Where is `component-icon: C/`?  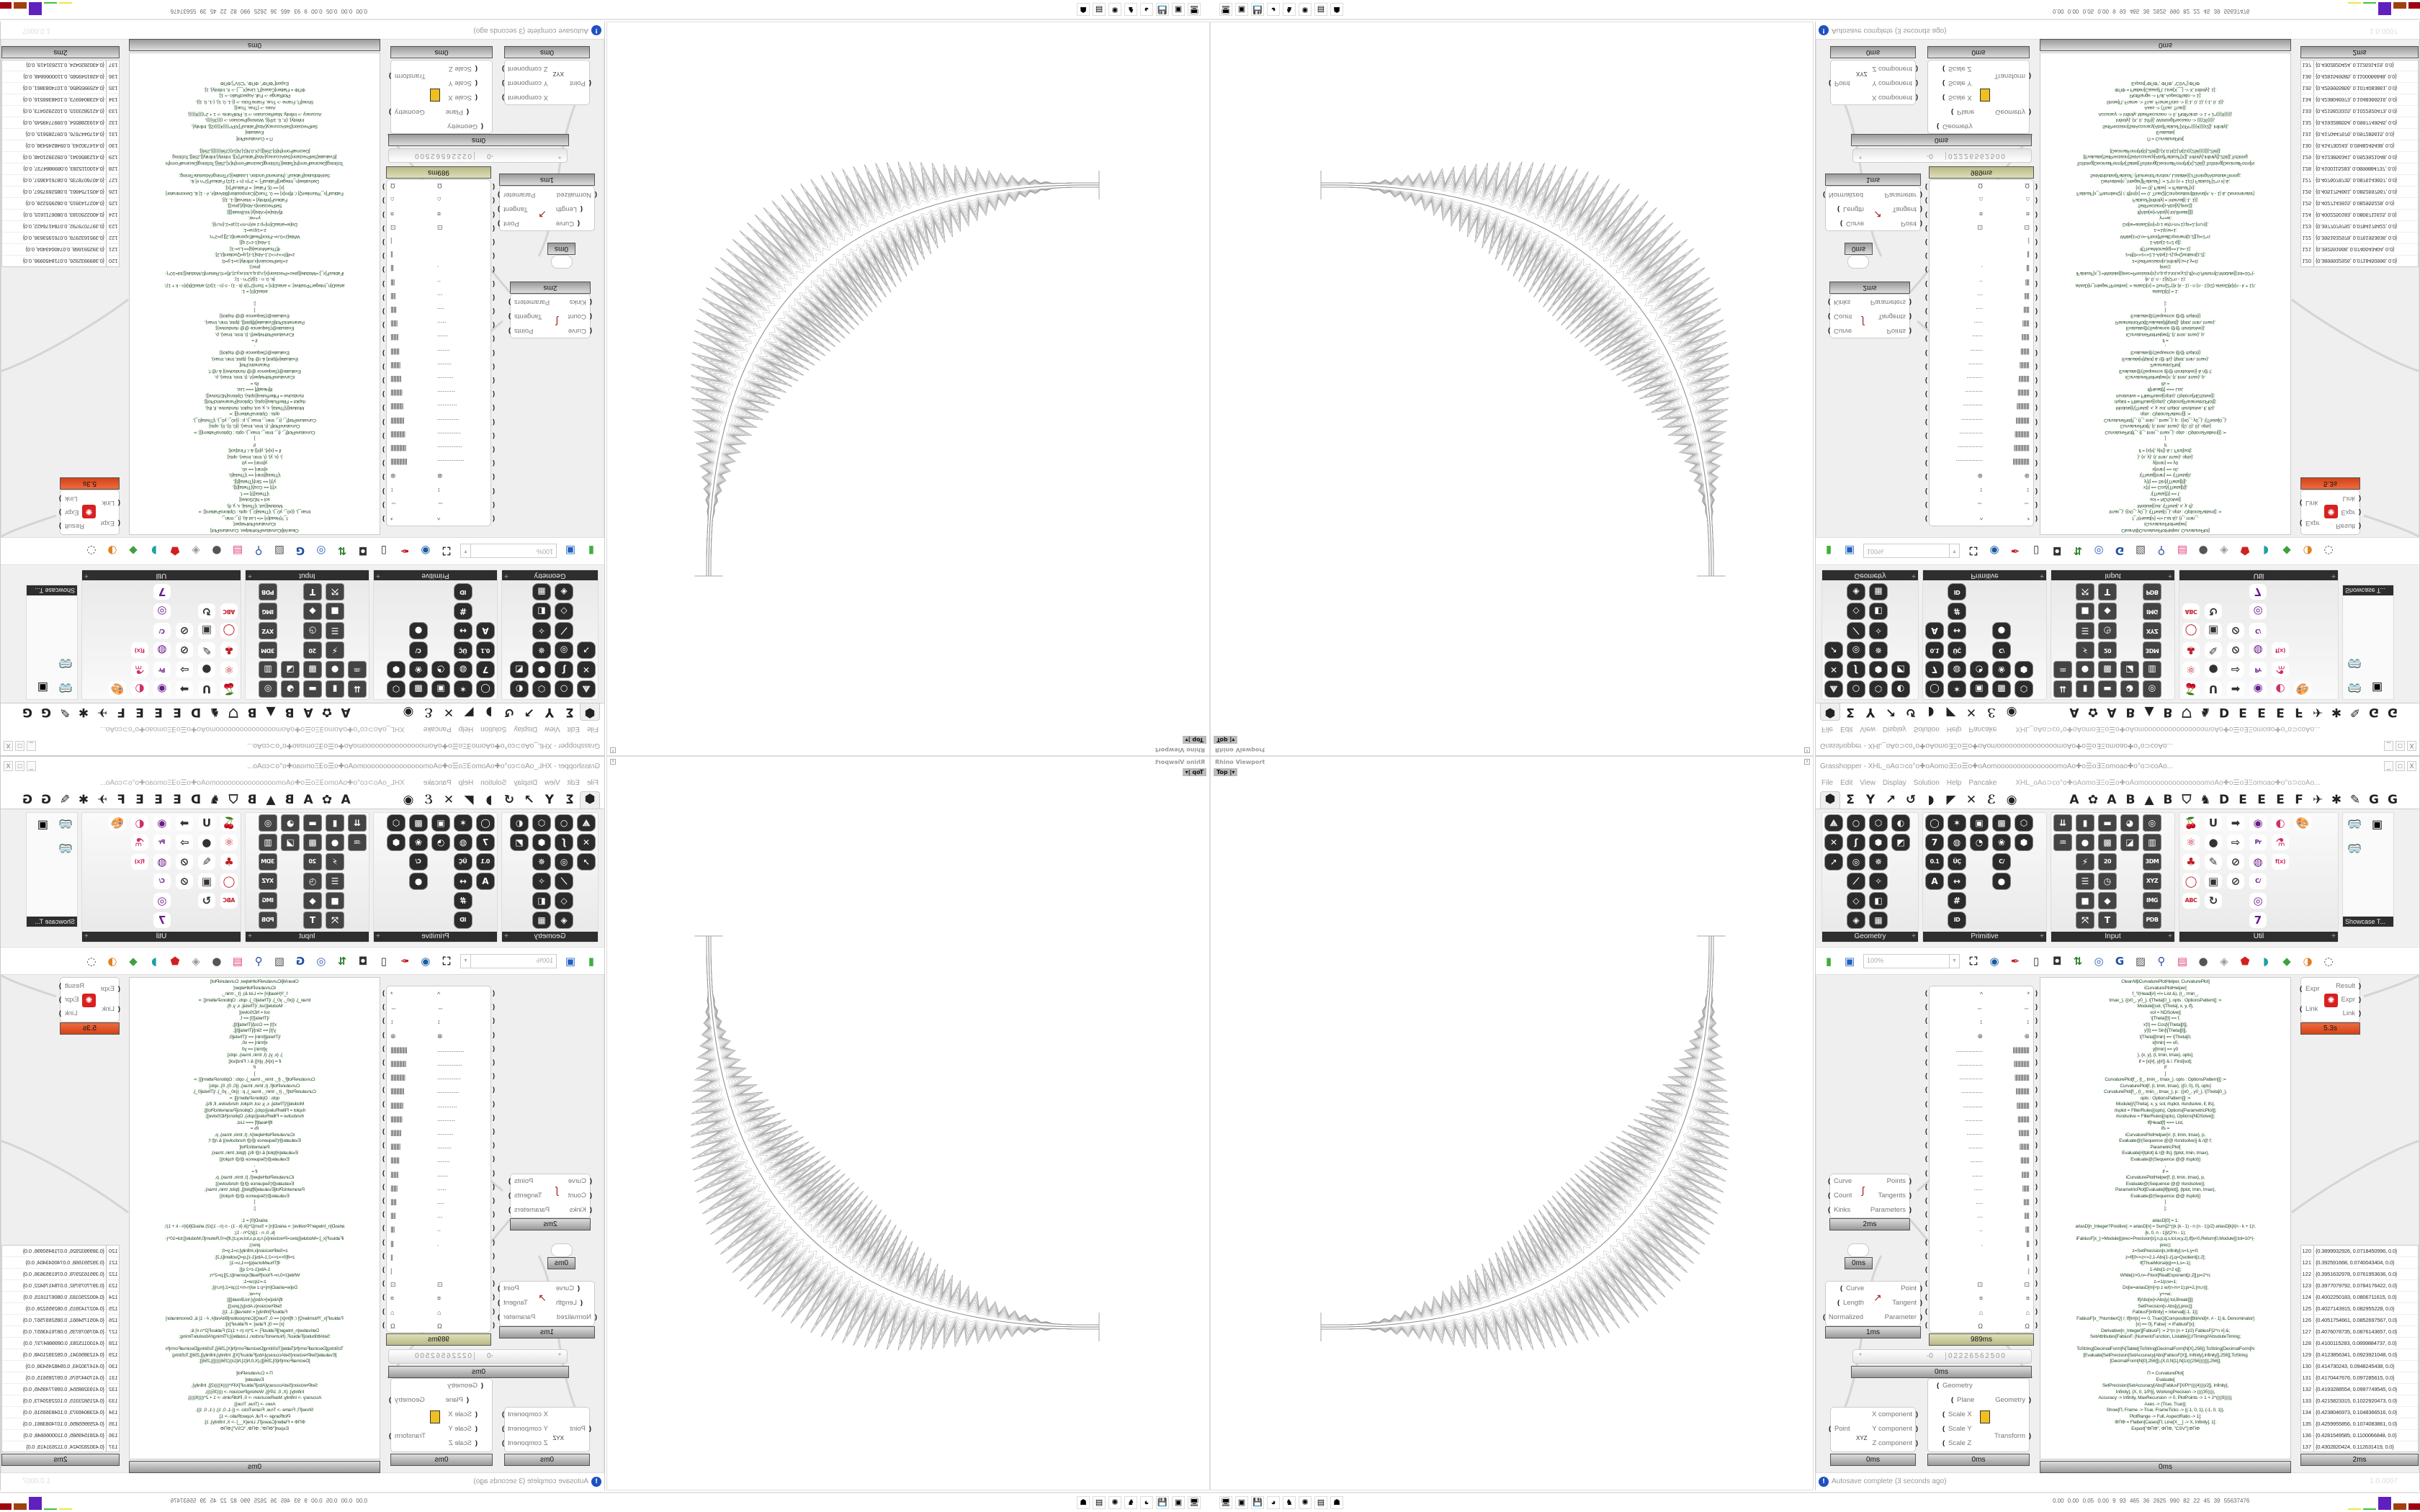
component-icon: C/ is located at coordinates (162, 631).